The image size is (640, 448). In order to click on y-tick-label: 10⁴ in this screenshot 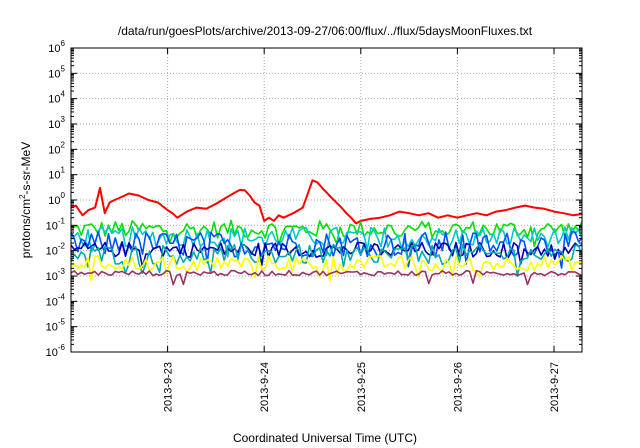, I will do `click(56, 98)`.